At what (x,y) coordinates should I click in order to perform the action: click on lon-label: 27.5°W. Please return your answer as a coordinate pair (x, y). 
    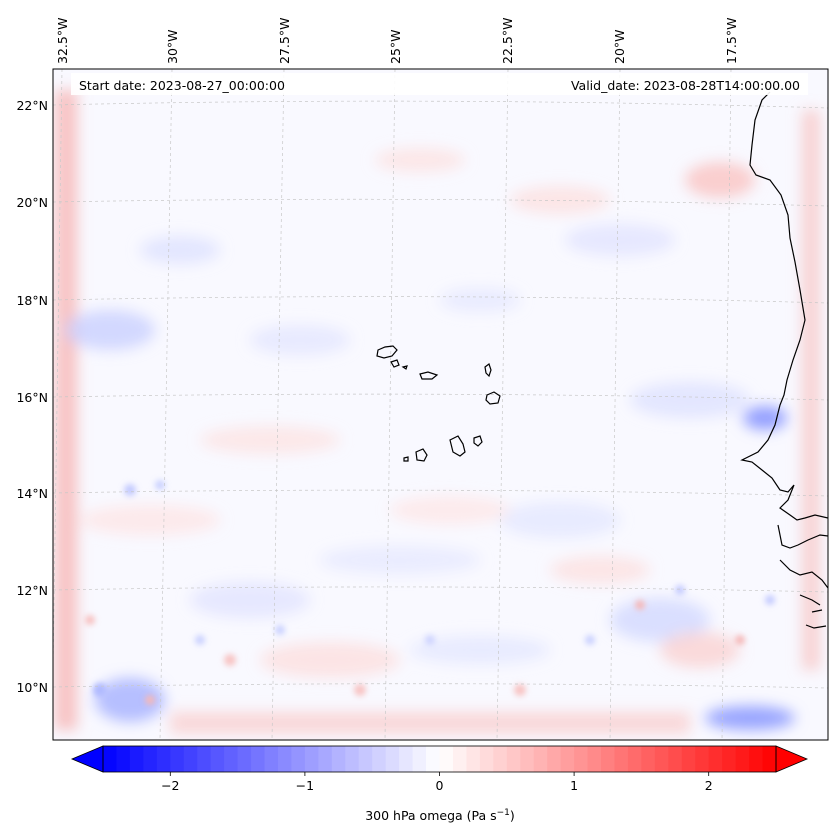
    Looking at the image, I should click on (284, 41).